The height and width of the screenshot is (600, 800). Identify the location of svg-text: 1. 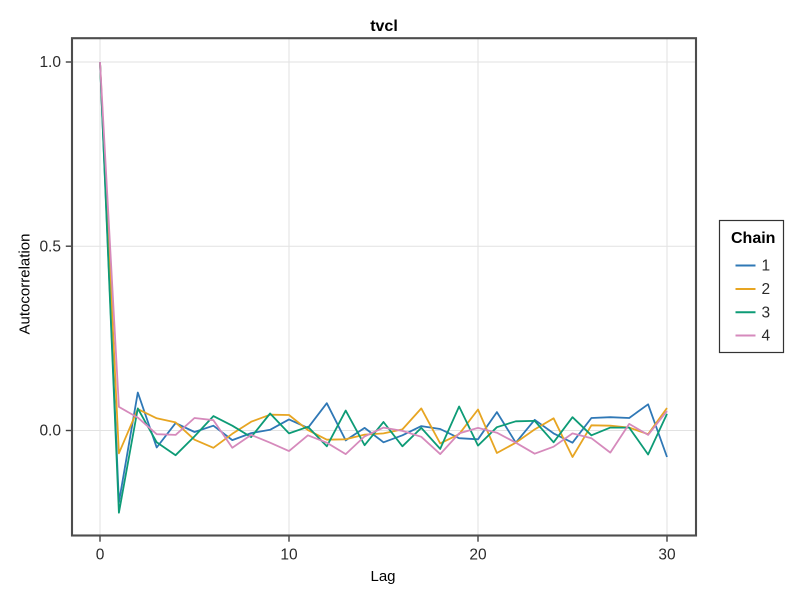
(766, 266).